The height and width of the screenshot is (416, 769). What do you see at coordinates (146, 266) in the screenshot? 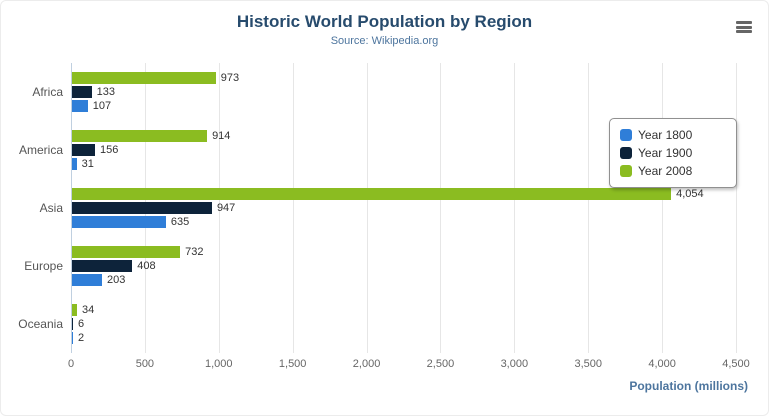
I see `value-label-year-1900-europe: 408` at bounding box center [146, 266].